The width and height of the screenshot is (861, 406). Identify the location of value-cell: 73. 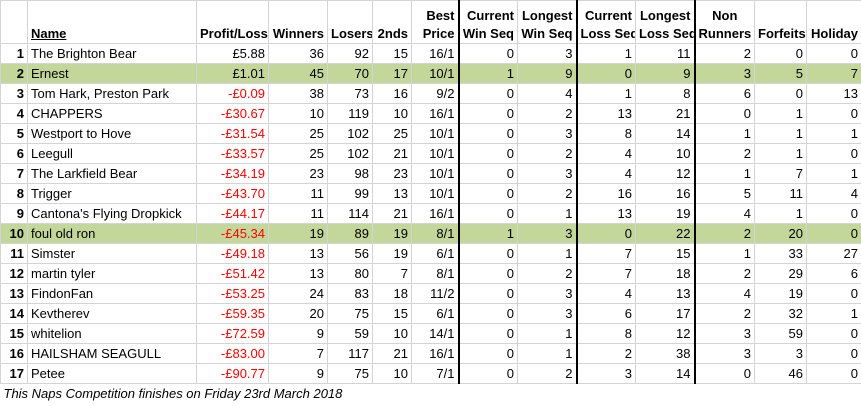
(350, 93).